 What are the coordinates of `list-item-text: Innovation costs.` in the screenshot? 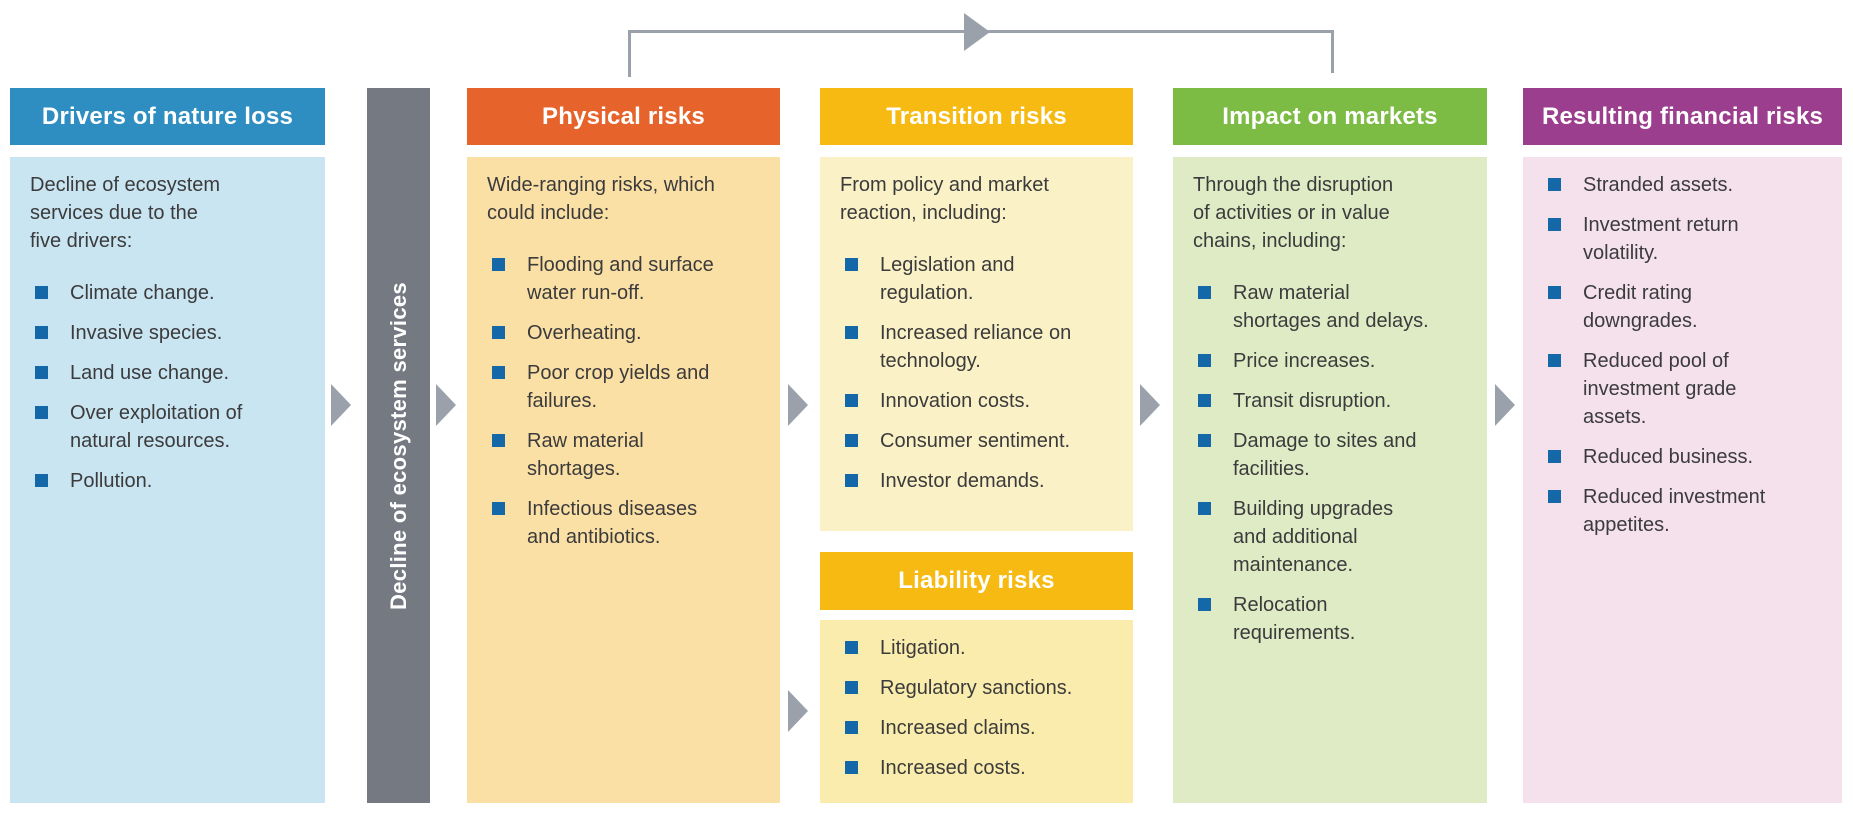 It's located at (955, 401).